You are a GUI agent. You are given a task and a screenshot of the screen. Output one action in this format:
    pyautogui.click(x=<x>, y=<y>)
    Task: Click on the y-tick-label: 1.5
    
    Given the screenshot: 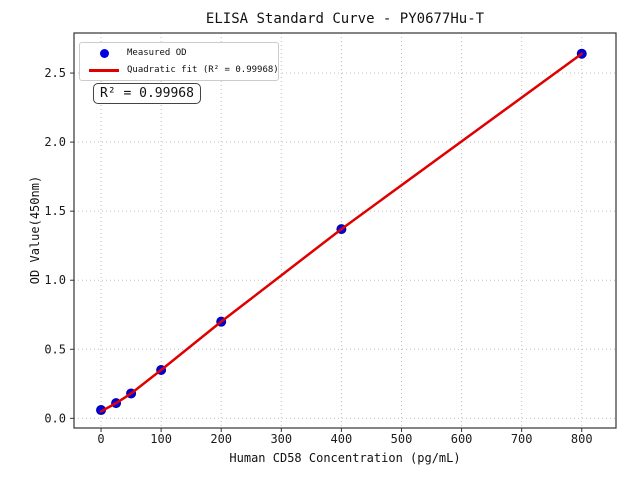 What is the action you would take?
    pyautogui.click(x=55, y=211)
    